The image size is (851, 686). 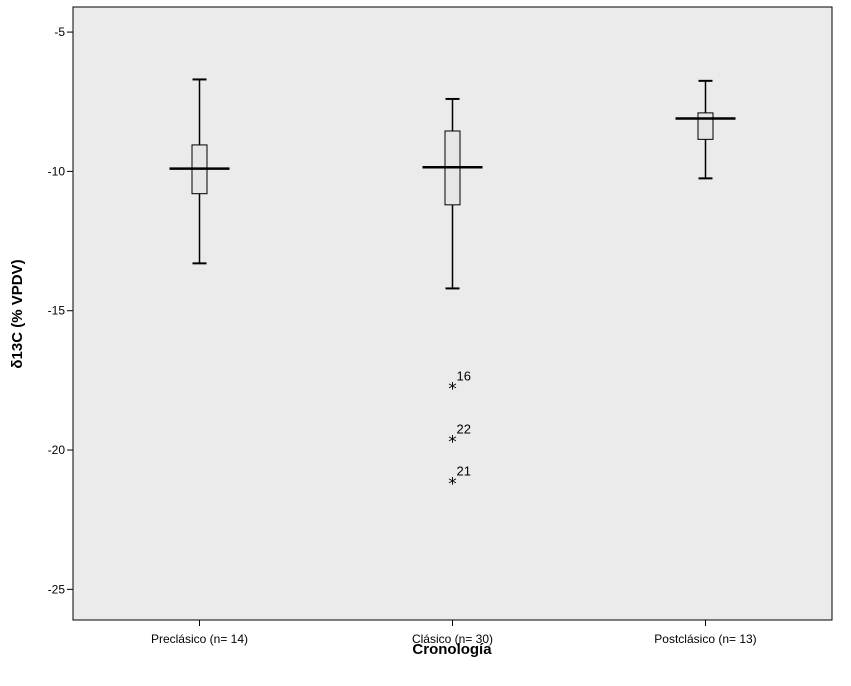 What do you see at coordinates (705, 639) in the screenshot?
I see `x-tick-label: Postclásico (n= 13)` at bounding box center [705, 639].